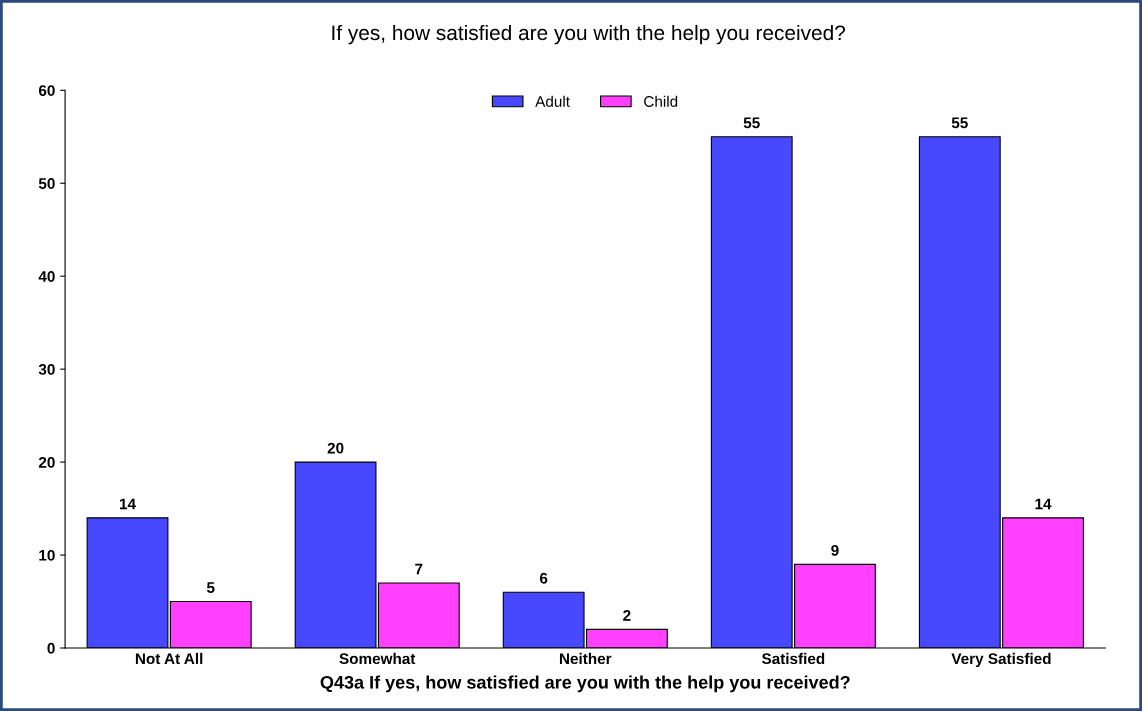 This screenshot has width=1142, height=711. Describe the element at coordinates (169, 658) in the screenshot. I see `x-tick-label: Not At All` at that location.